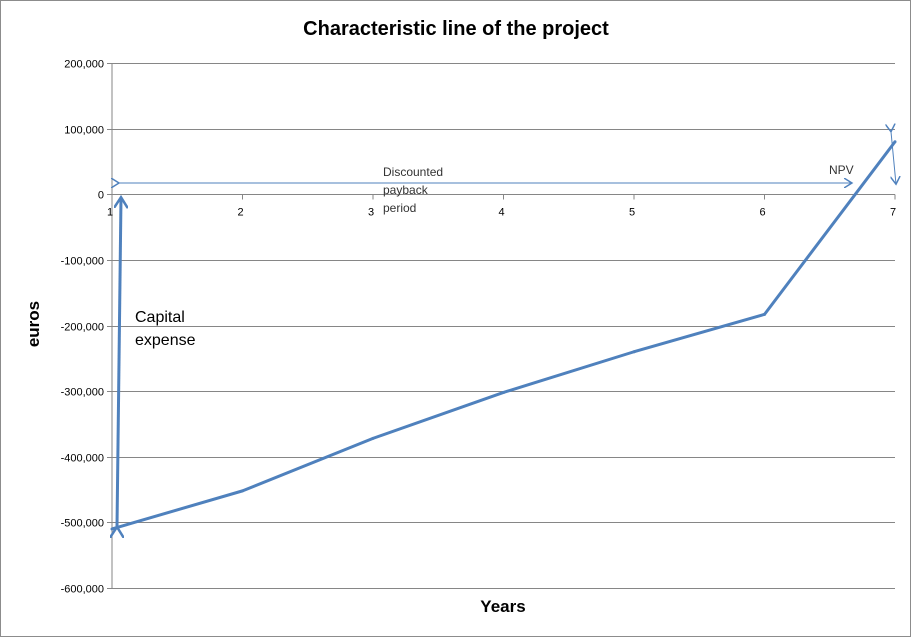 This screenshot has height=638, width=911. Describe the element at coordinates (33, 324) in the screenshot. I see `y-axis-title: euros` at that location.